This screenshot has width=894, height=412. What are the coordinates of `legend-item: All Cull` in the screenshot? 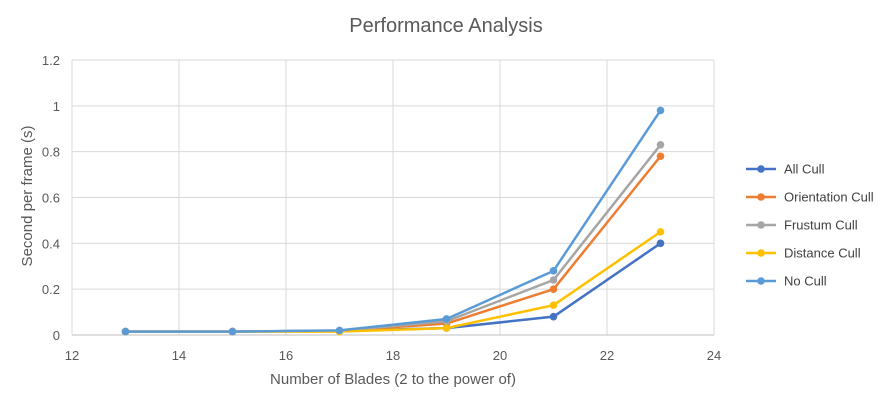 It's located at (785, 169).